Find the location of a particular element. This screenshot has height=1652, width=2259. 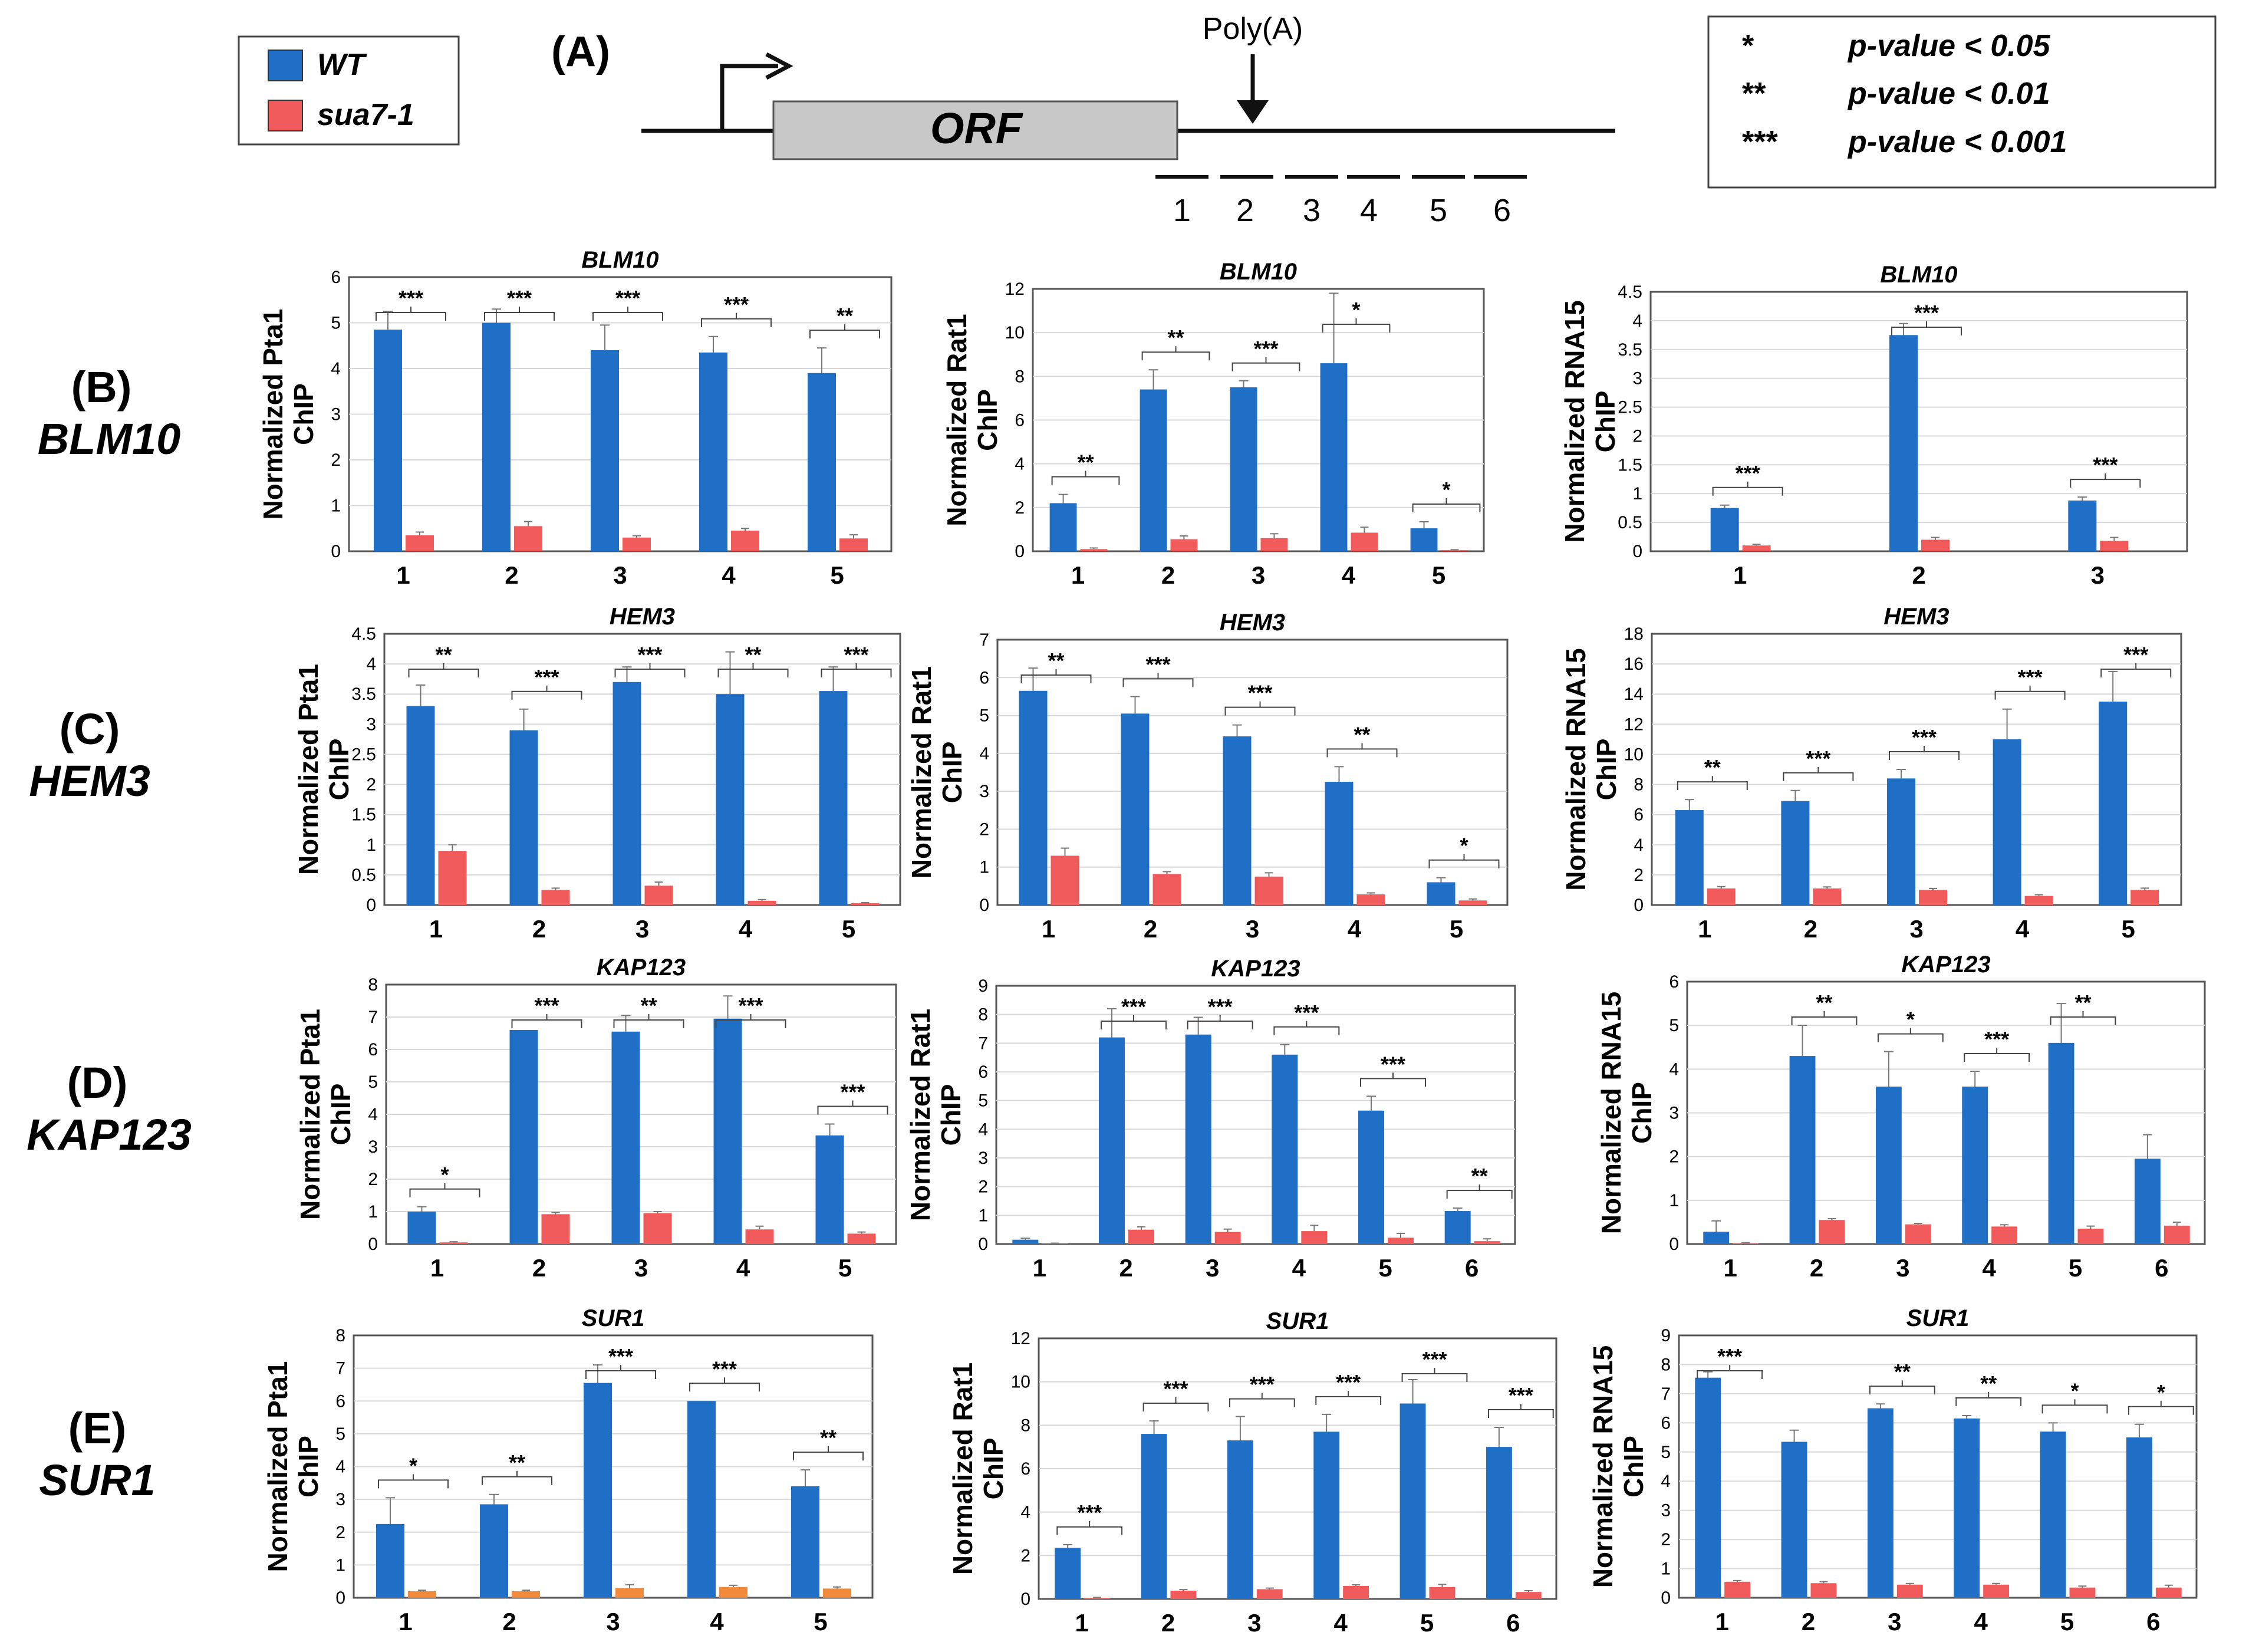

legend-swatch-sua7 is located at coordinates (285, 116).